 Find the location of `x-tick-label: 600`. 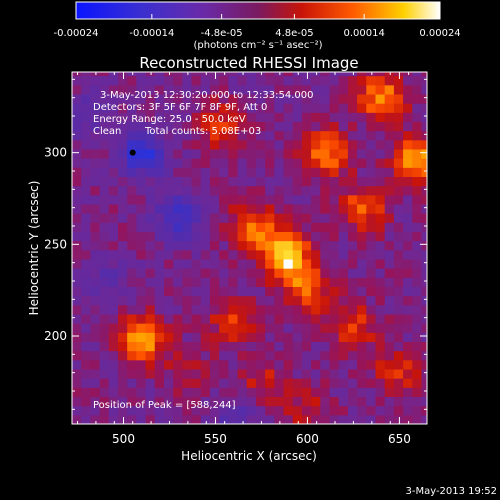

x-tick-label: 600 is located at coordinates (307, 439).